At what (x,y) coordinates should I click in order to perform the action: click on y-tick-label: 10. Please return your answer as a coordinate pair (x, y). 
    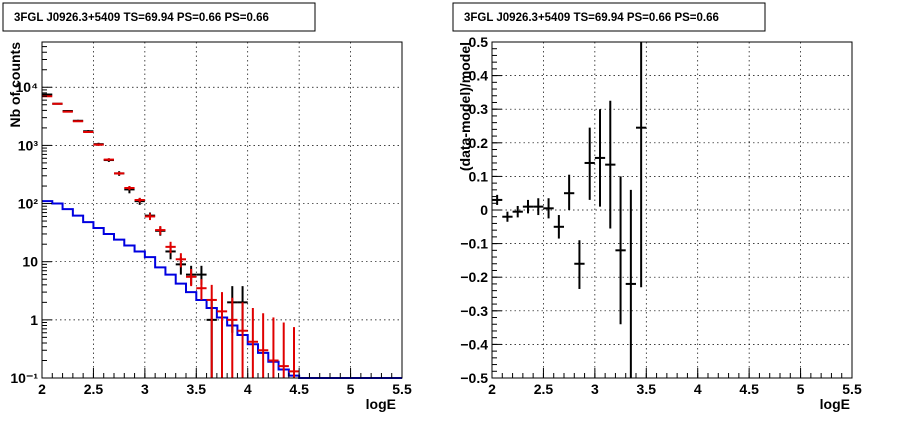
    Looking at the image, I should click on (30, 262).